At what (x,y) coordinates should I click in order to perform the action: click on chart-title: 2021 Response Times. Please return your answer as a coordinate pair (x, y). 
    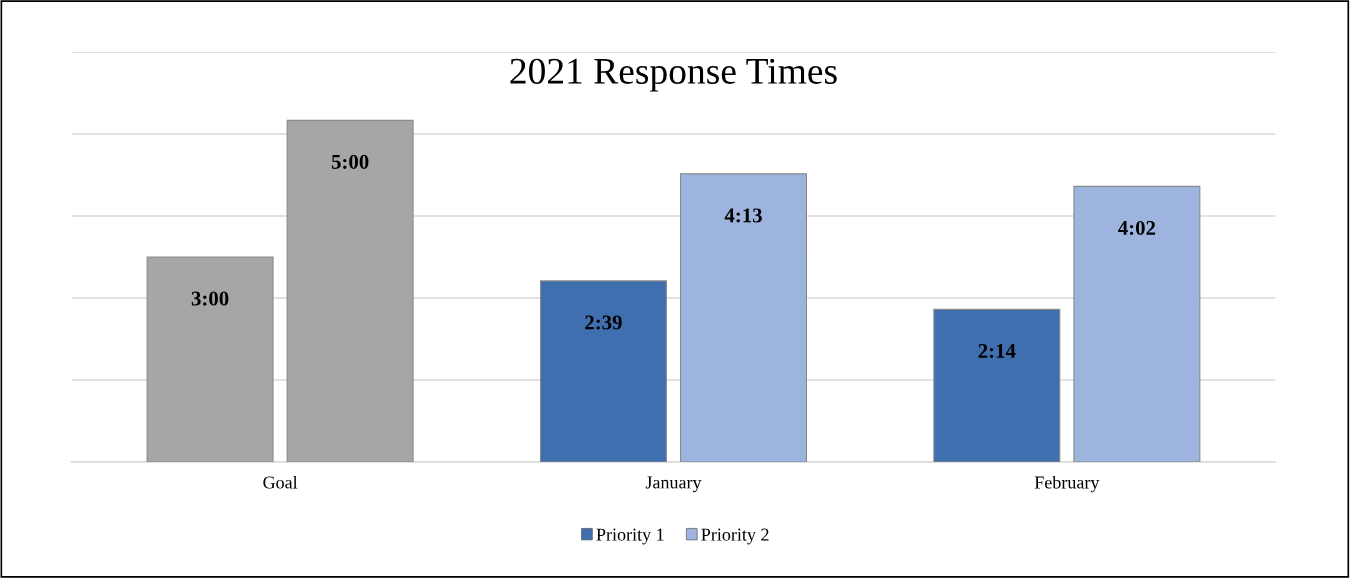
    Looking at the image, I should click on (673, 75).